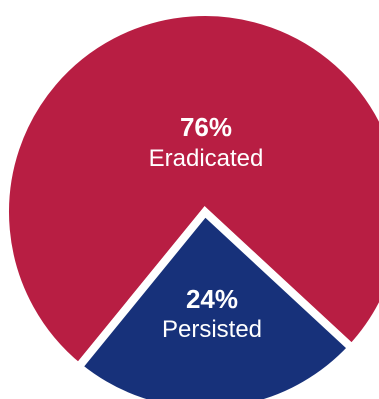  I want to click on pie-value-label-eradicated: 76%, so click(206, 127).